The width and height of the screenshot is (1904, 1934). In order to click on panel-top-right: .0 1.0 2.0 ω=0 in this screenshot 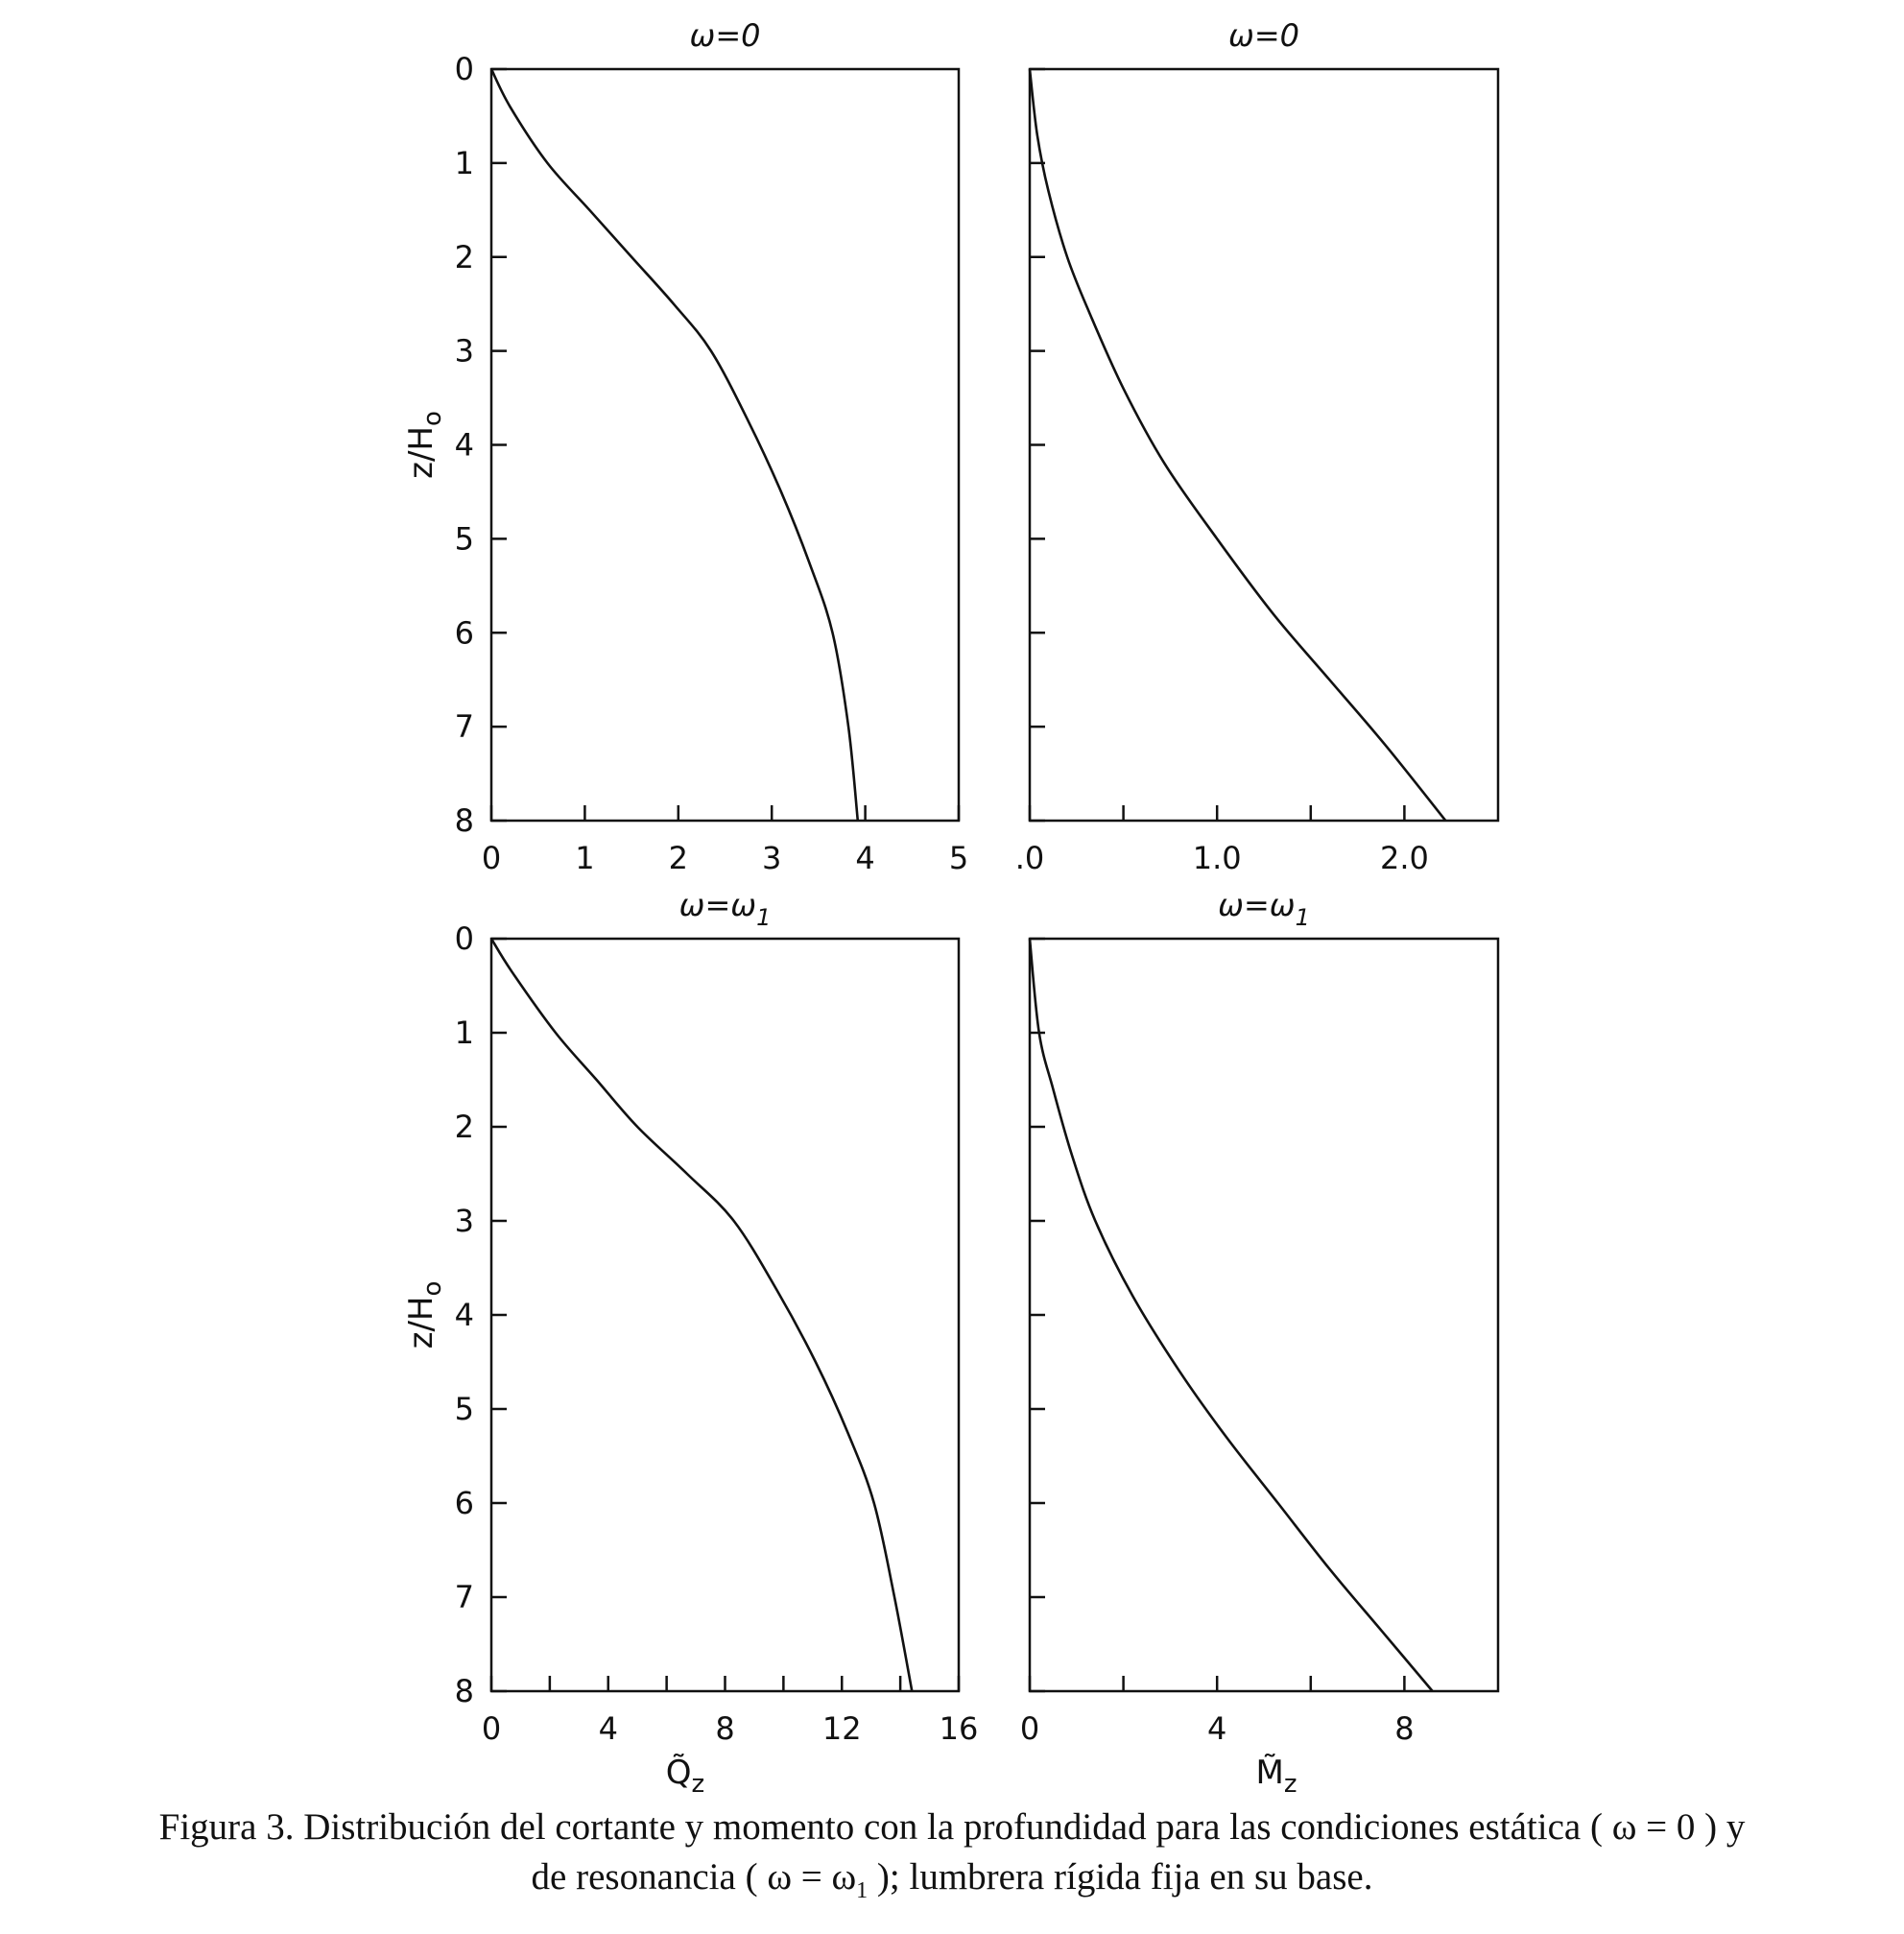, I will do `click(1258, 447)`.